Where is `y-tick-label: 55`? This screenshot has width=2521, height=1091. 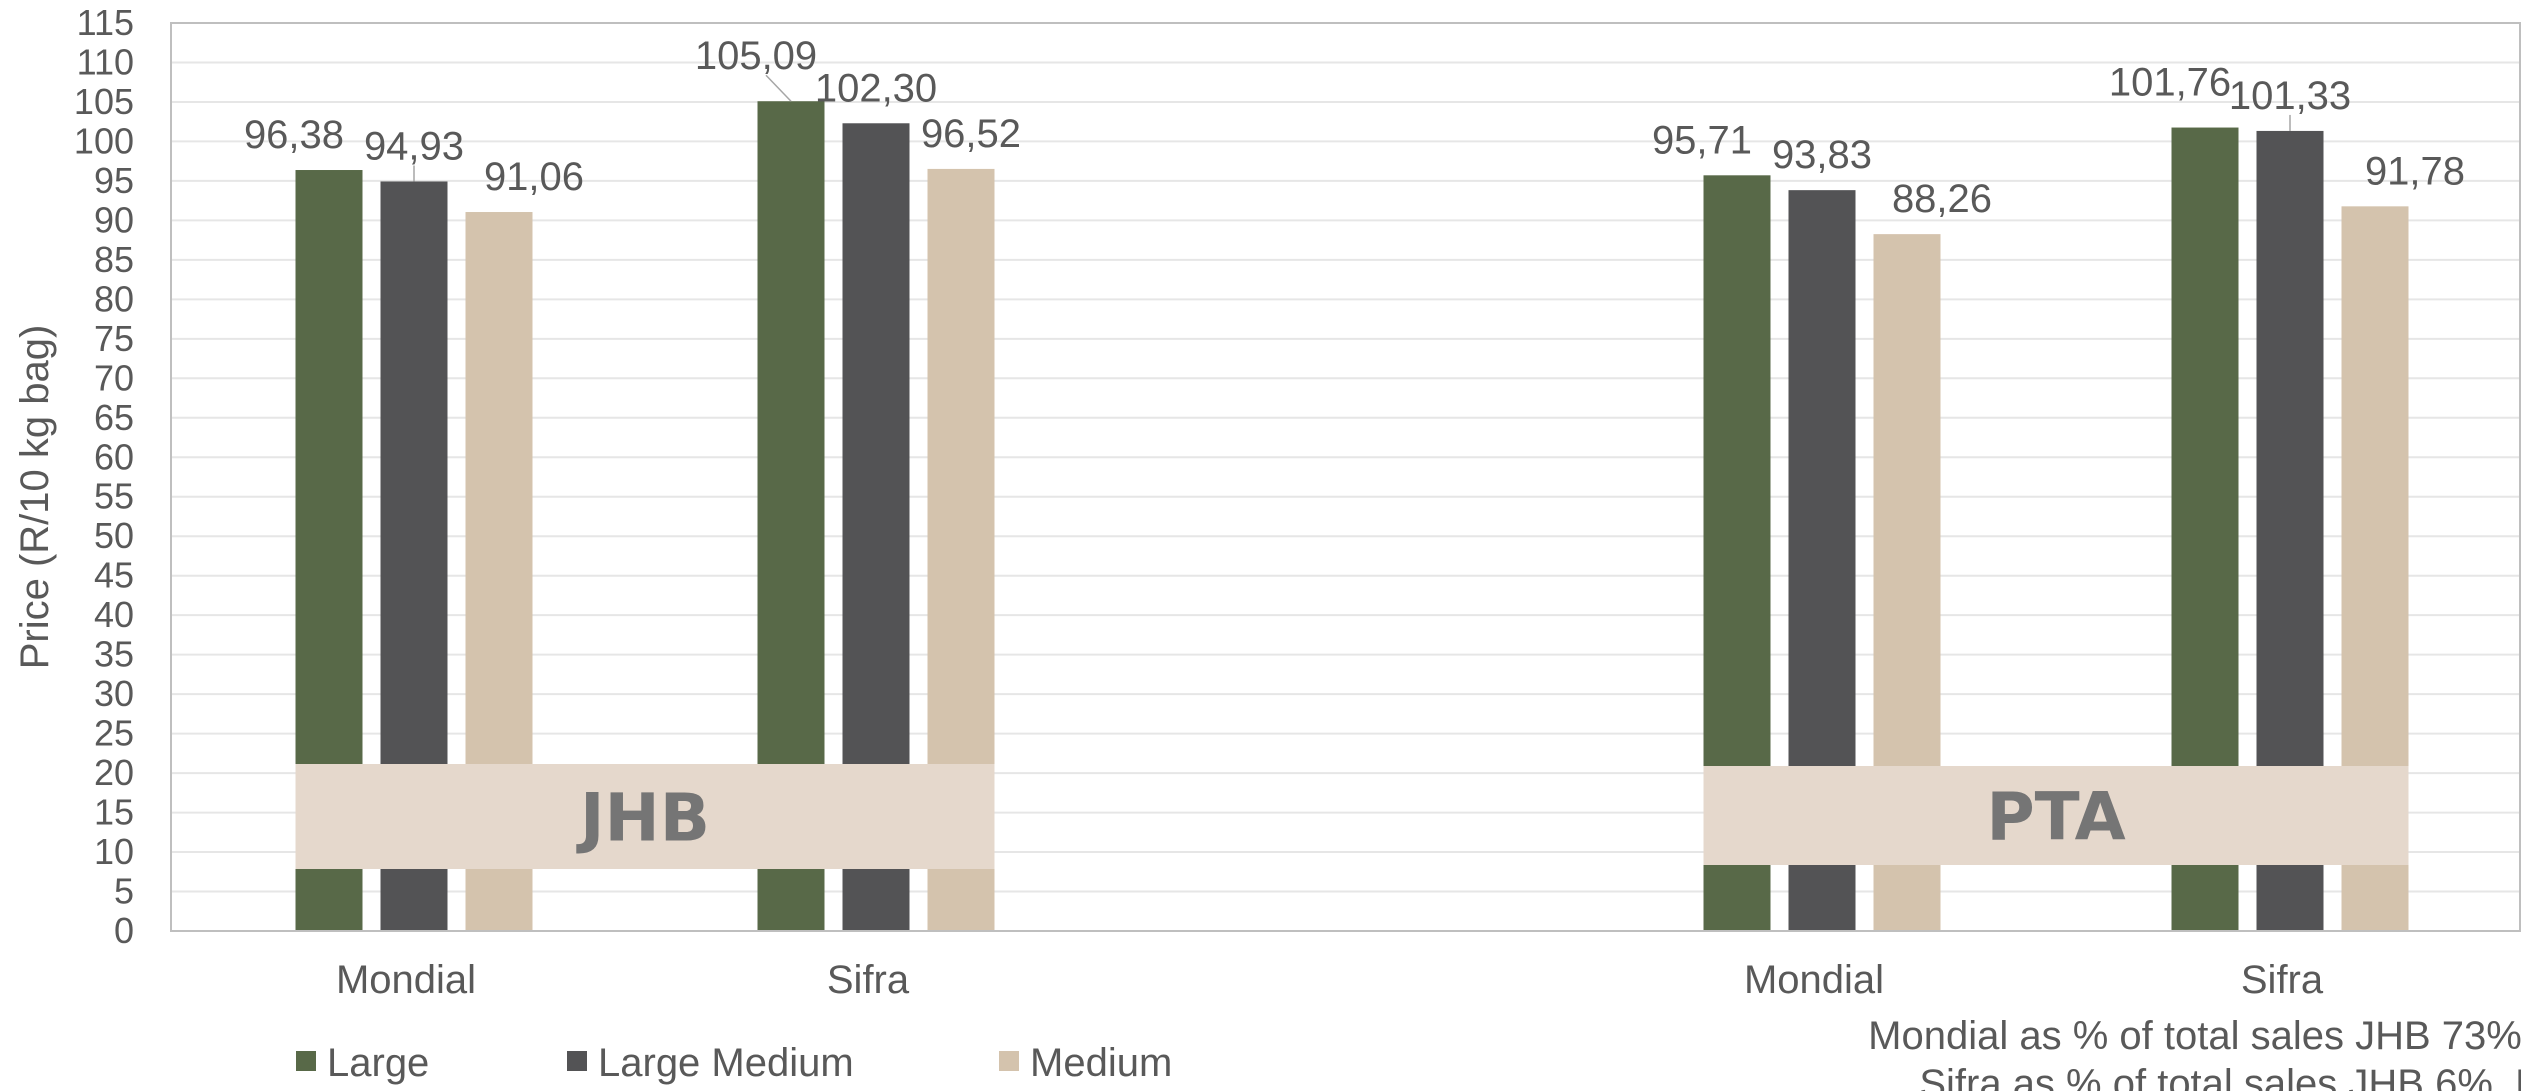 y-tick-label: 55 is located at coordinates (114, 496).